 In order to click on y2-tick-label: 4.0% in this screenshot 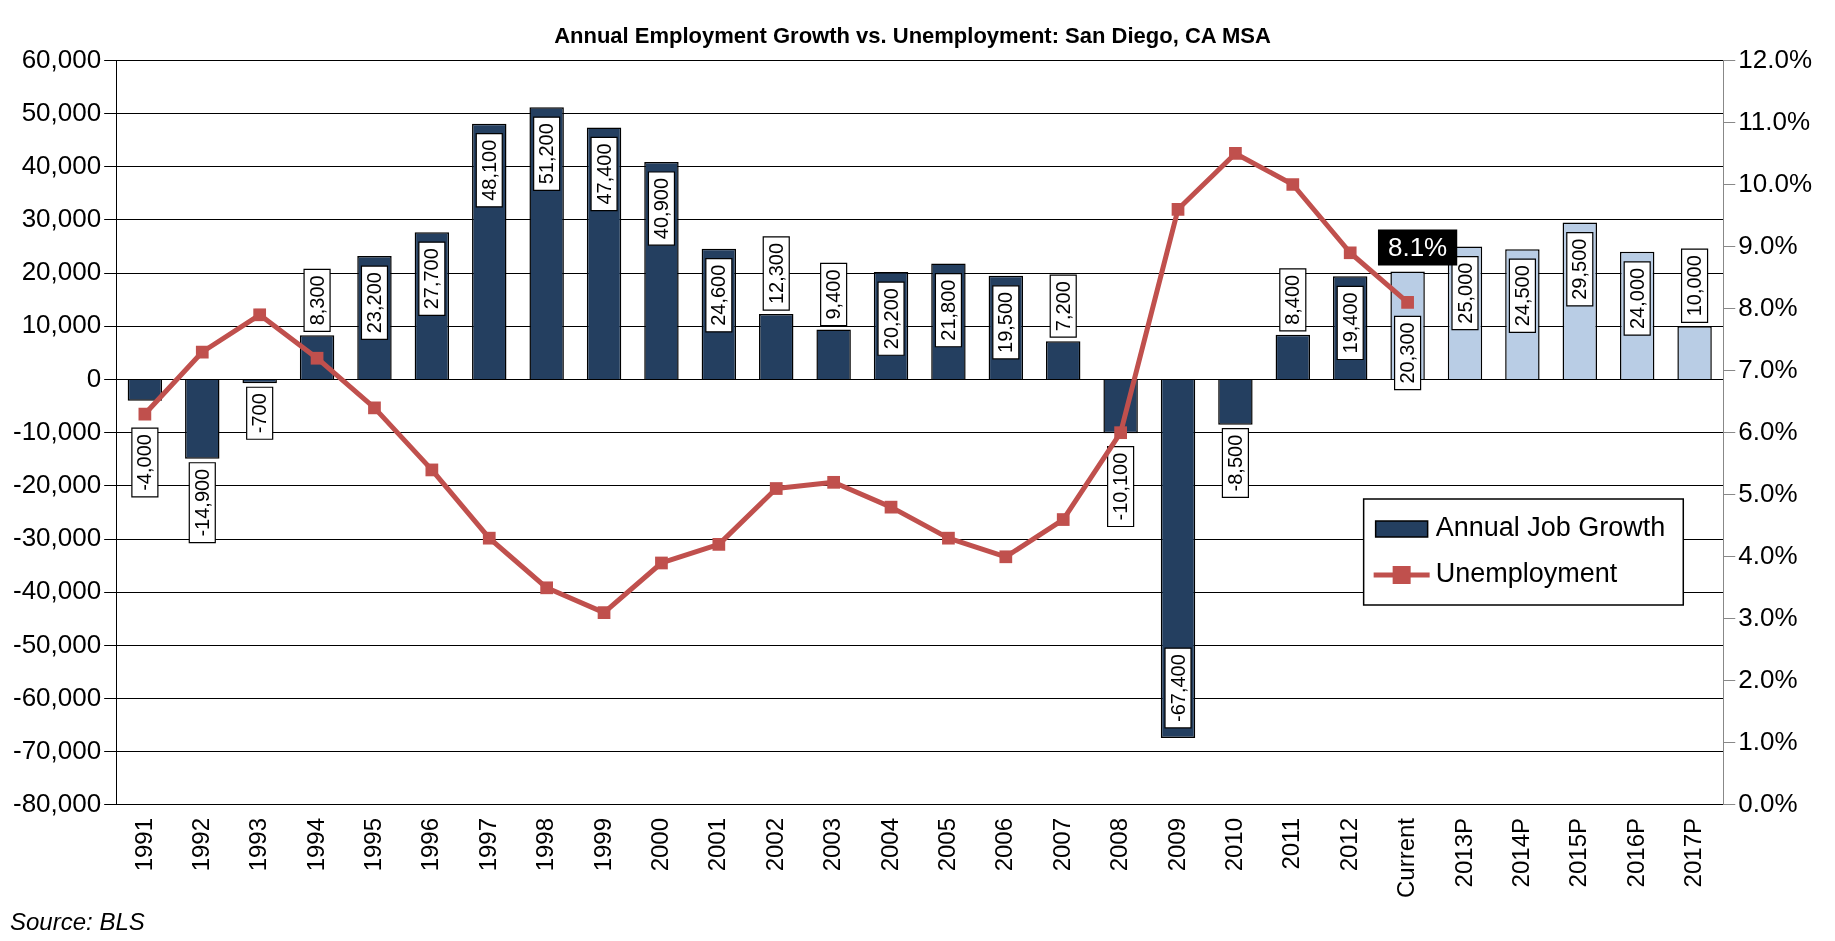, I will do `click(1768, 554)`.